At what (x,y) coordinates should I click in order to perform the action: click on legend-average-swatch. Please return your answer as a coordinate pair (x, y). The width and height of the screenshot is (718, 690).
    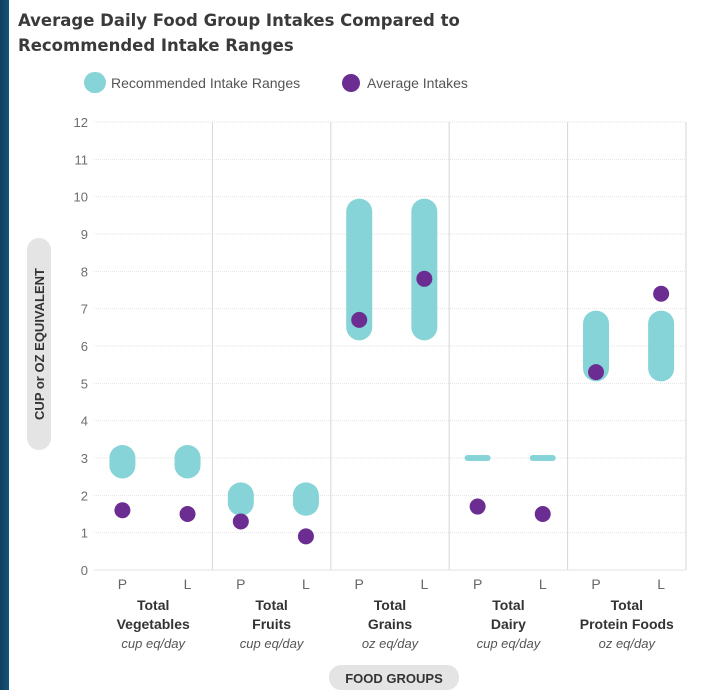
    Looking at the image, I should click on (351, 83).